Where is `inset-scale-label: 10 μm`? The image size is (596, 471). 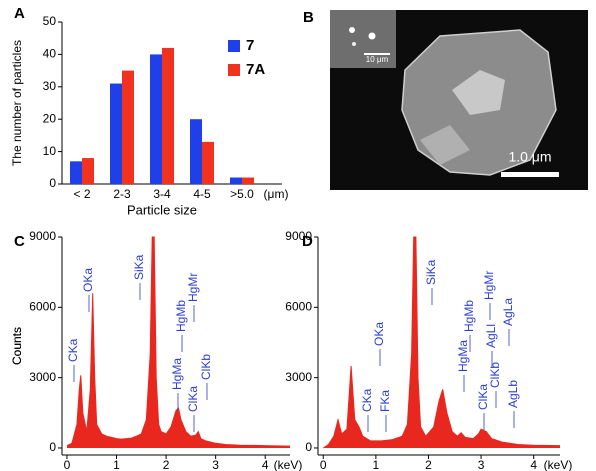
inset-scale-label: 10 μm is located at coordinates (377, 59).